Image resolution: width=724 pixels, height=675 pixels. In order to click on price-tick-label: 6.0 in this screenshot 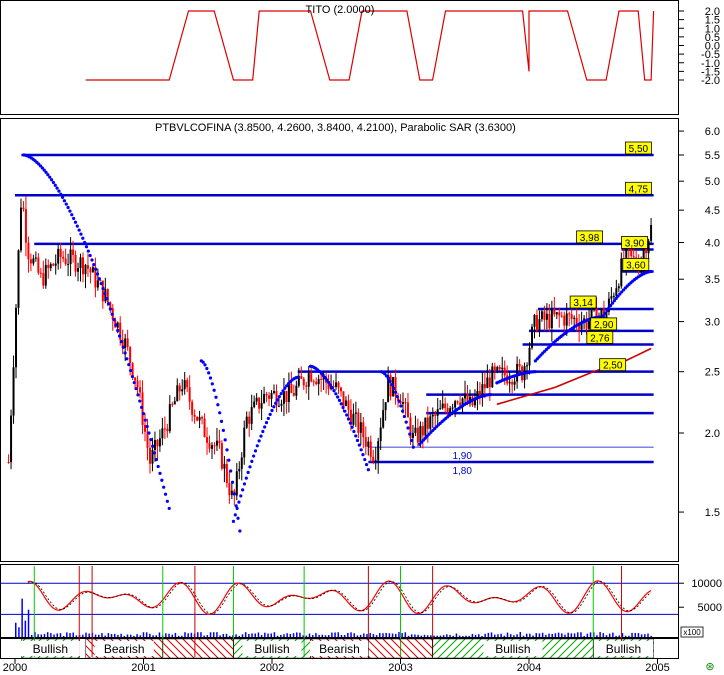, I will do `click(712, 132)`.